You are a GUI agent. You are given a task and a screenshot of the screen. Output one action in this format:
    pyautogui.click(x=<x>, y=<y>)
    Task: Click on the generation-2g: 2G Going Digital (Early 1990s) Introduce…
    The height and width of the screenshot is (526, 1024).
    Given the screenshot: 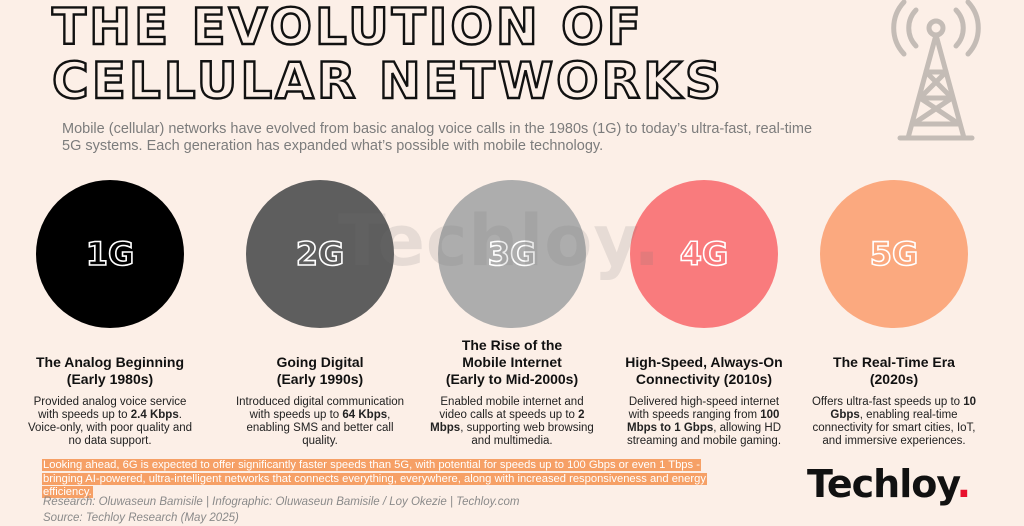 What is the action you would take?
    pyautogui.click(x=320, y=314)
    